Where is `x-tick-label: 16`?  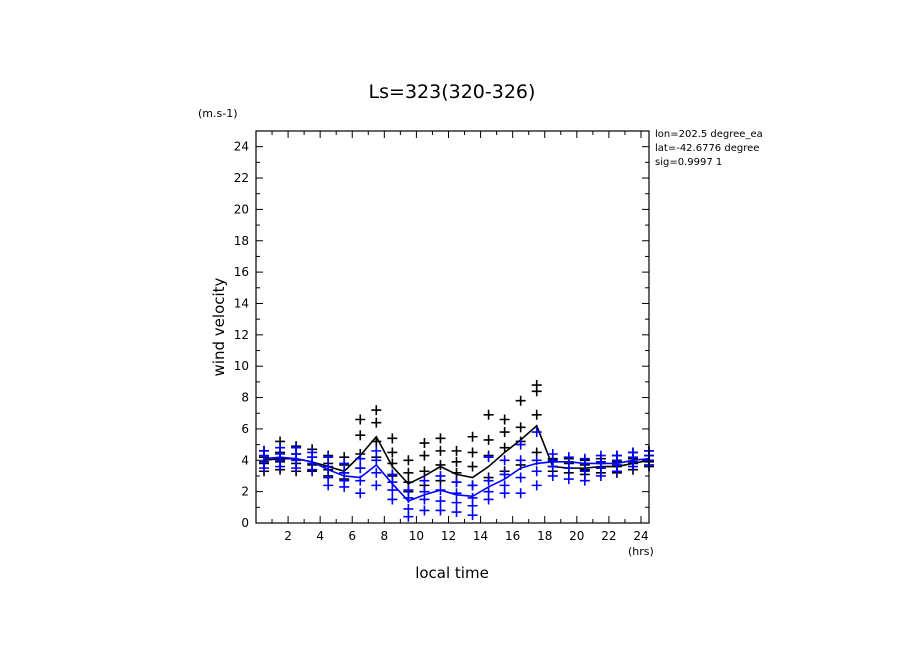
x-tick-label: 16 is located at coordinates (512, 536).